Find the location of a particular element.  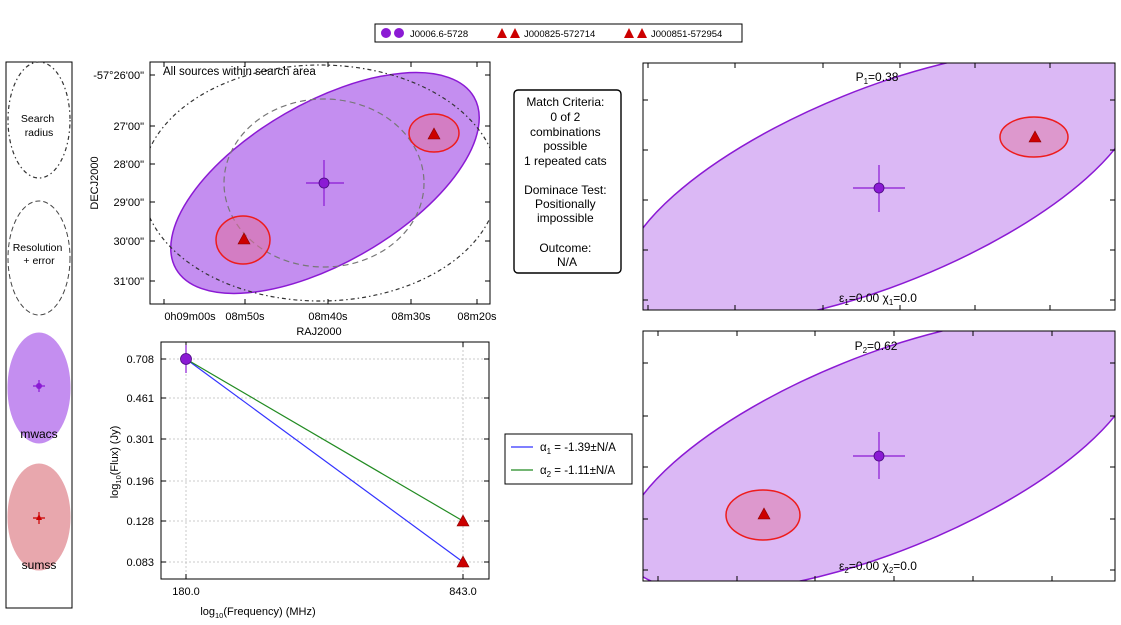

sky-point-J0006.6-5728 is located at coordinates (324, 183).